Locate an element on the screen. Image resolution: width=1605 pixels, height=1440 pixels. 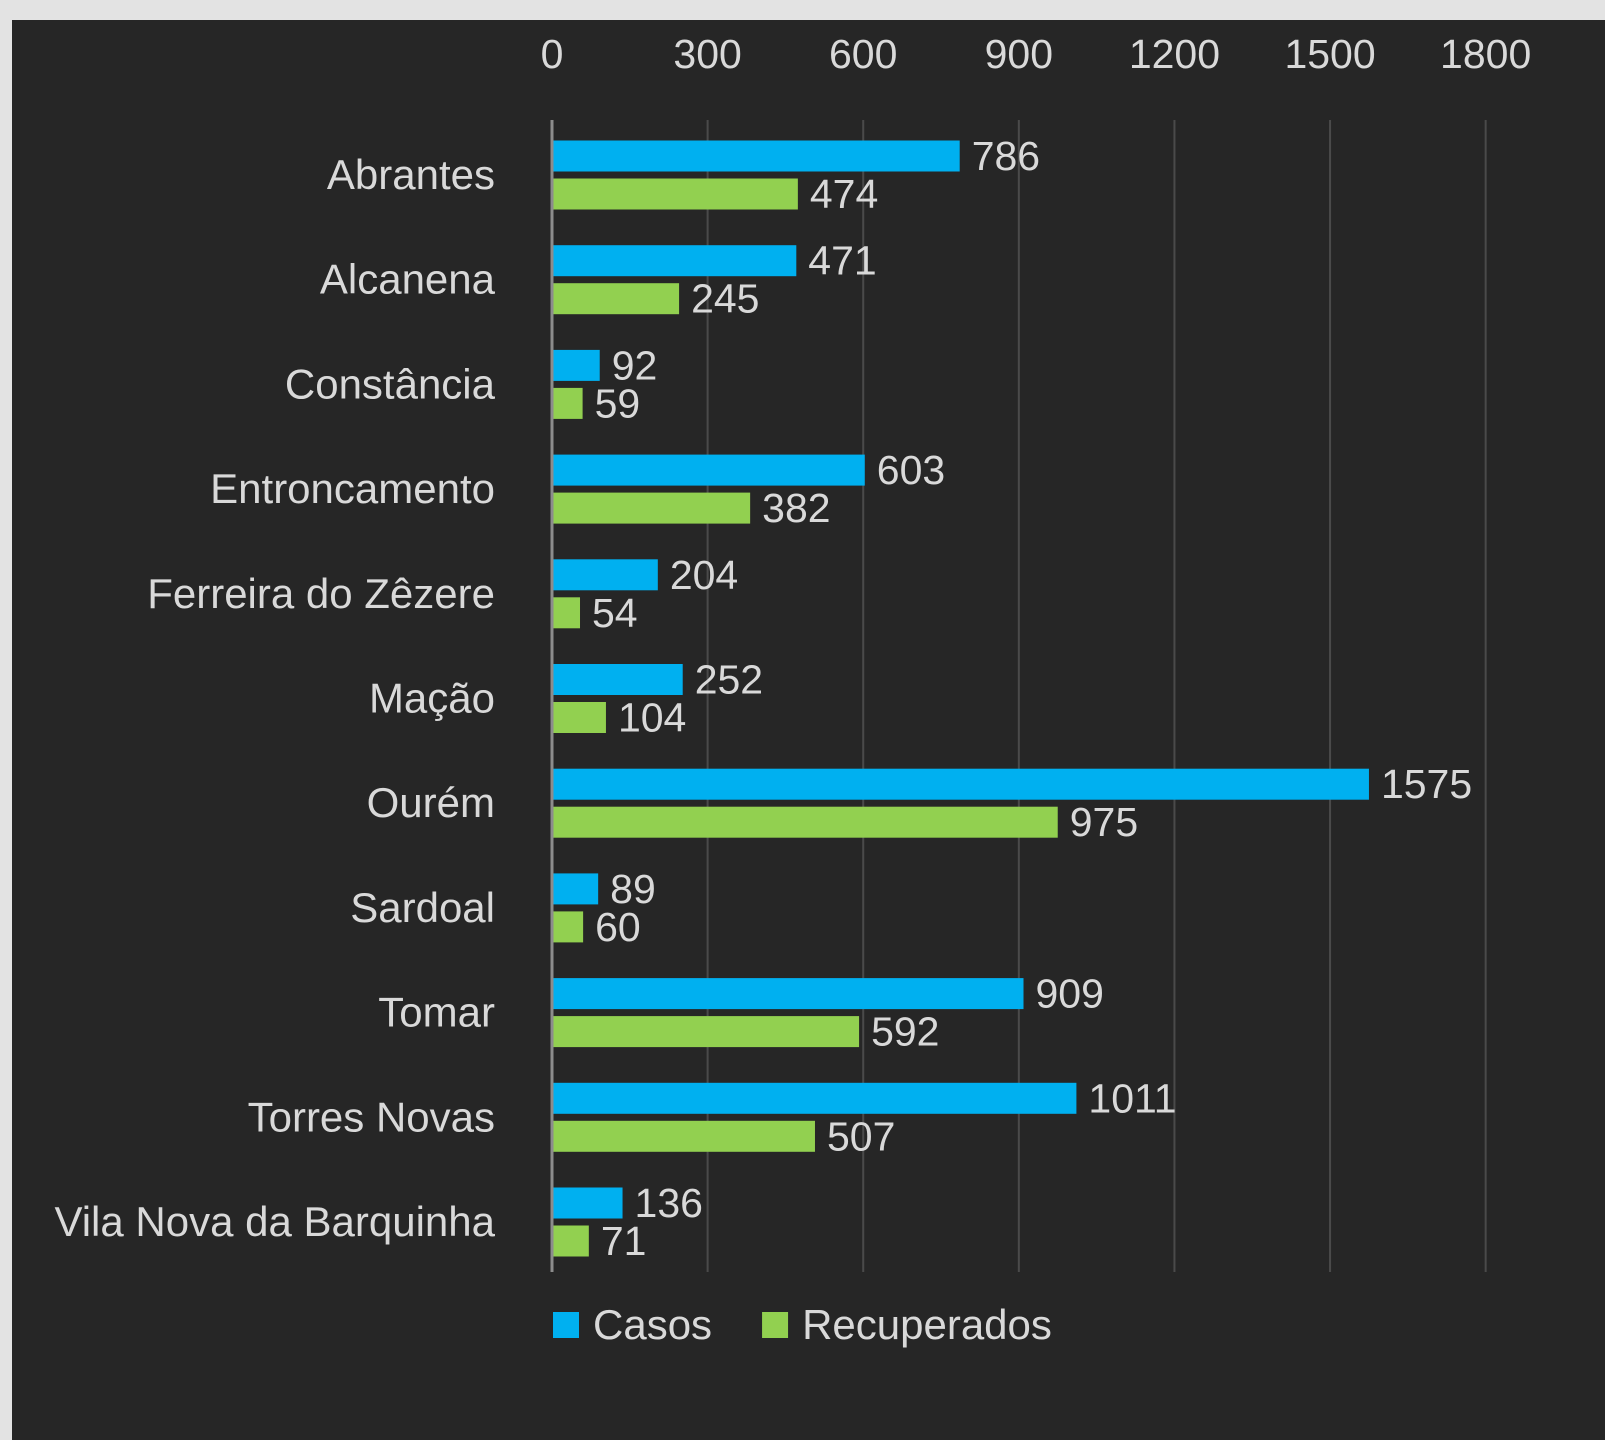
x-axis-ticks: 0 300 600 900 1200 1500 1800 is located at coordinates (1036, 54).